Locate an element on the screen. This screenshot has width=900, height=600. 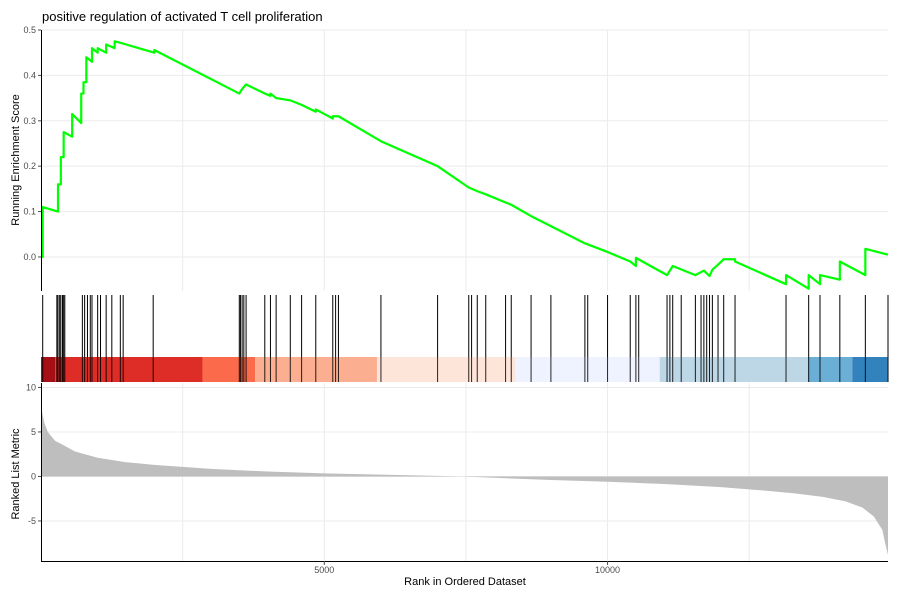
enrichment-y-label: Running Enrichment Score is located at coordinates (16, 159).